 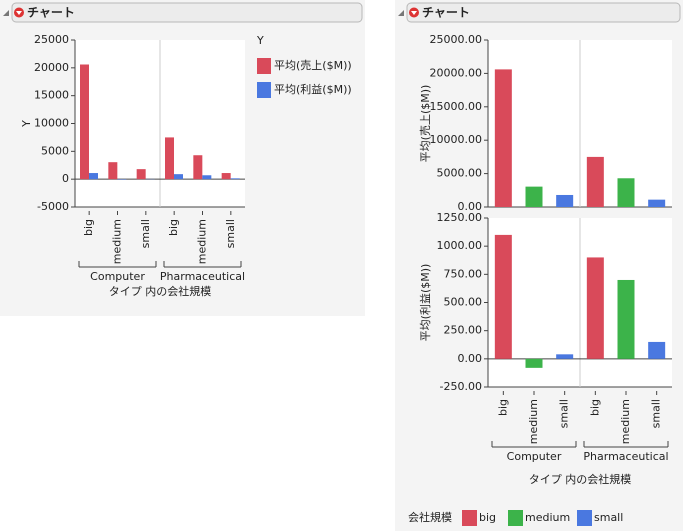 I want to click on legend-label: 平均(利益($M)), so click(x=313, y=89).